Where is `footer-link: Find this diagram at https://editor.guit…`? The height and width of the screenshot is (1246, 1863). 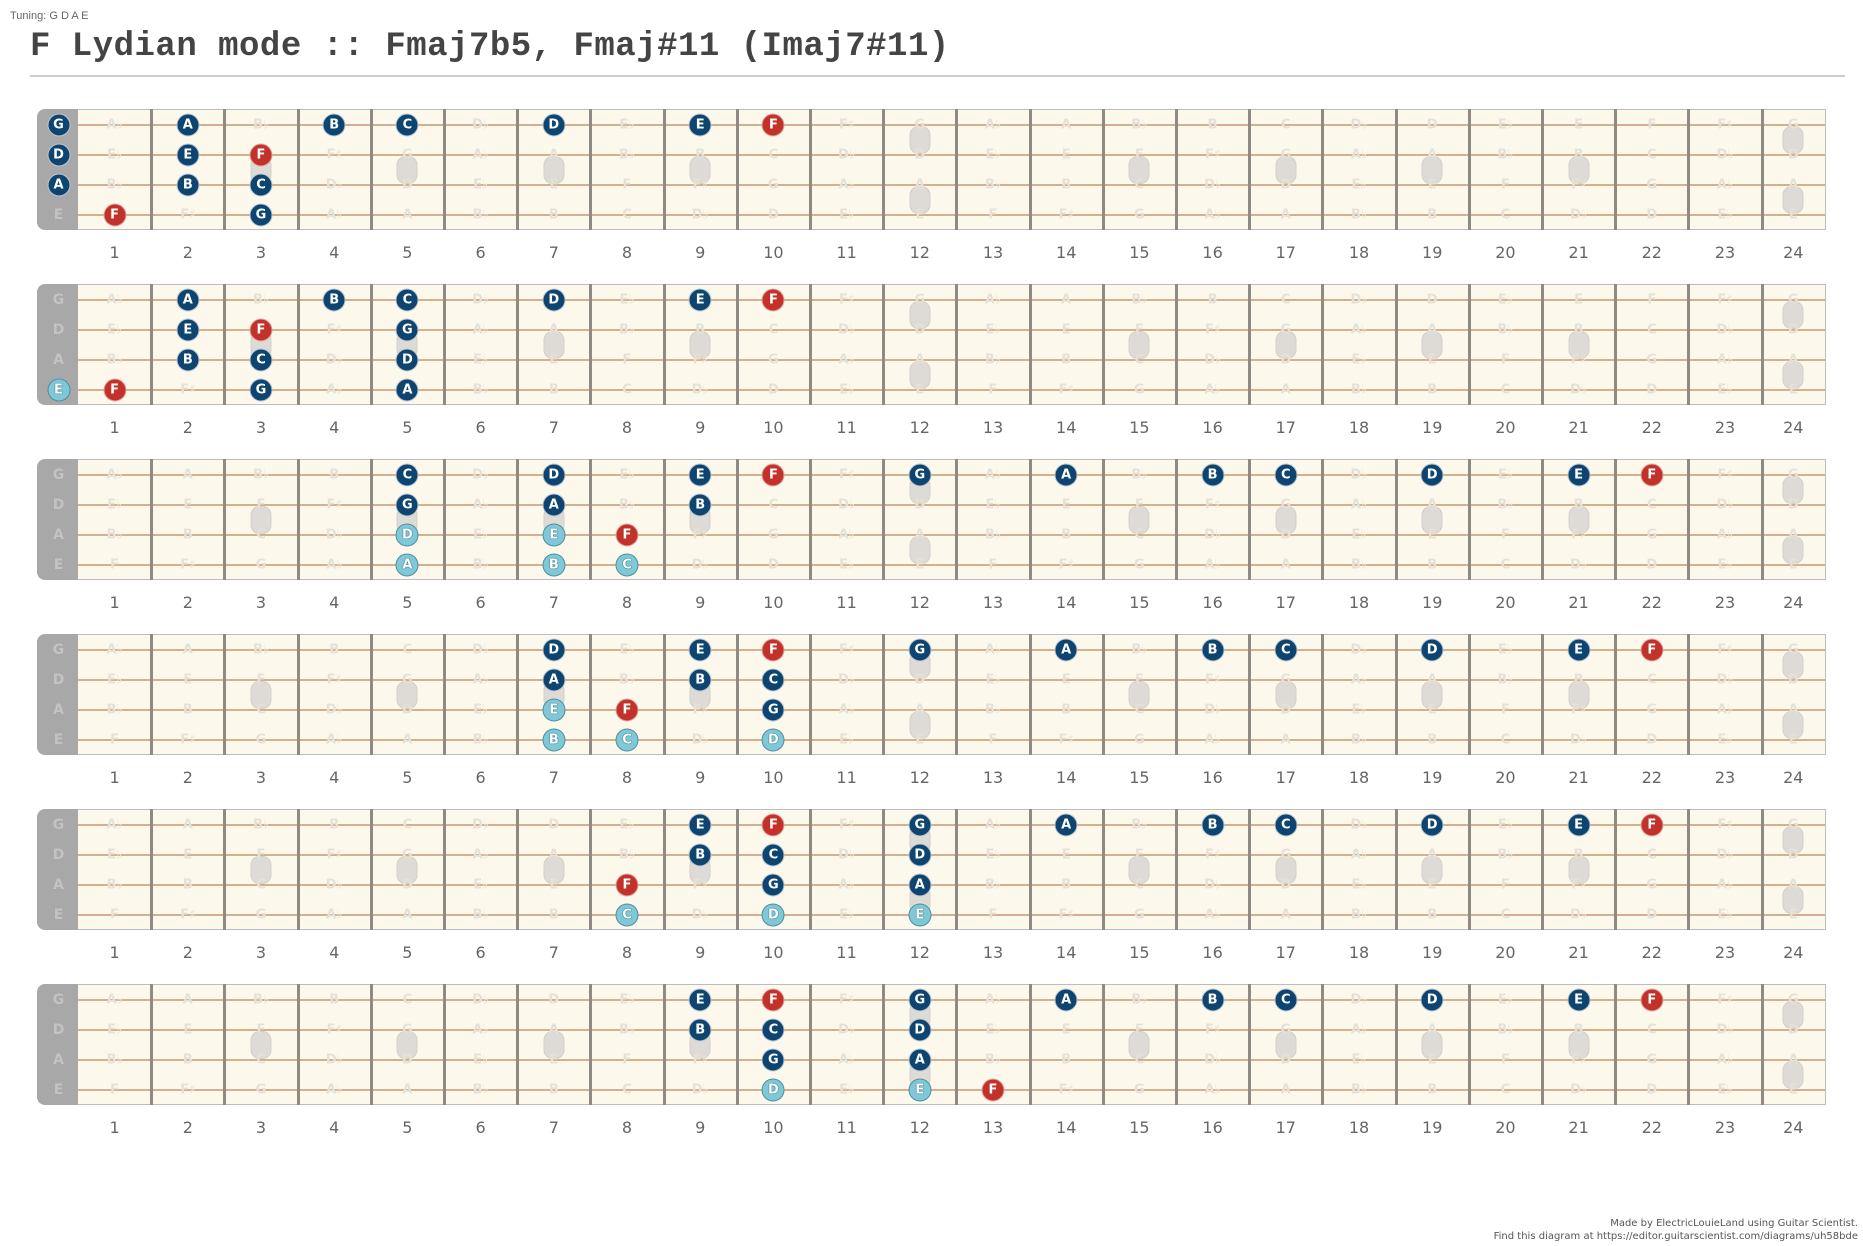
footer-link: Find this diagram at https://editor.guit… is located at coordinates (1675, 1236).